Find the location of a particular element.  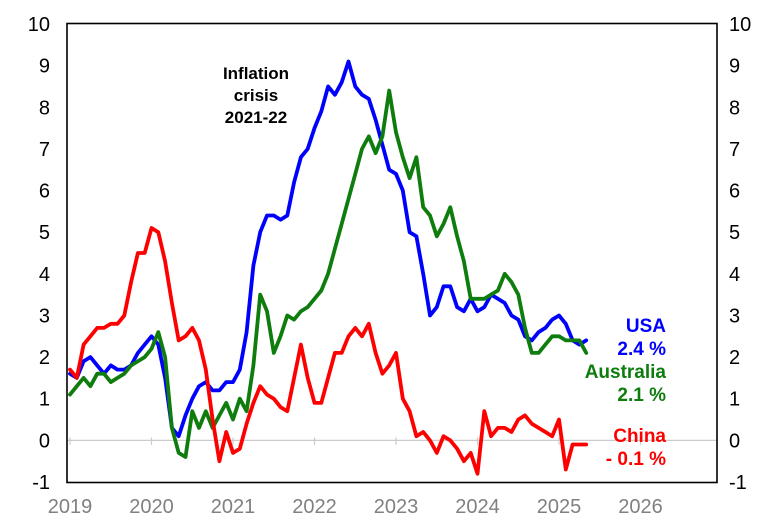

chart-annotation: Inflation crisis 2021-22 is located at coordinates (256, 96).